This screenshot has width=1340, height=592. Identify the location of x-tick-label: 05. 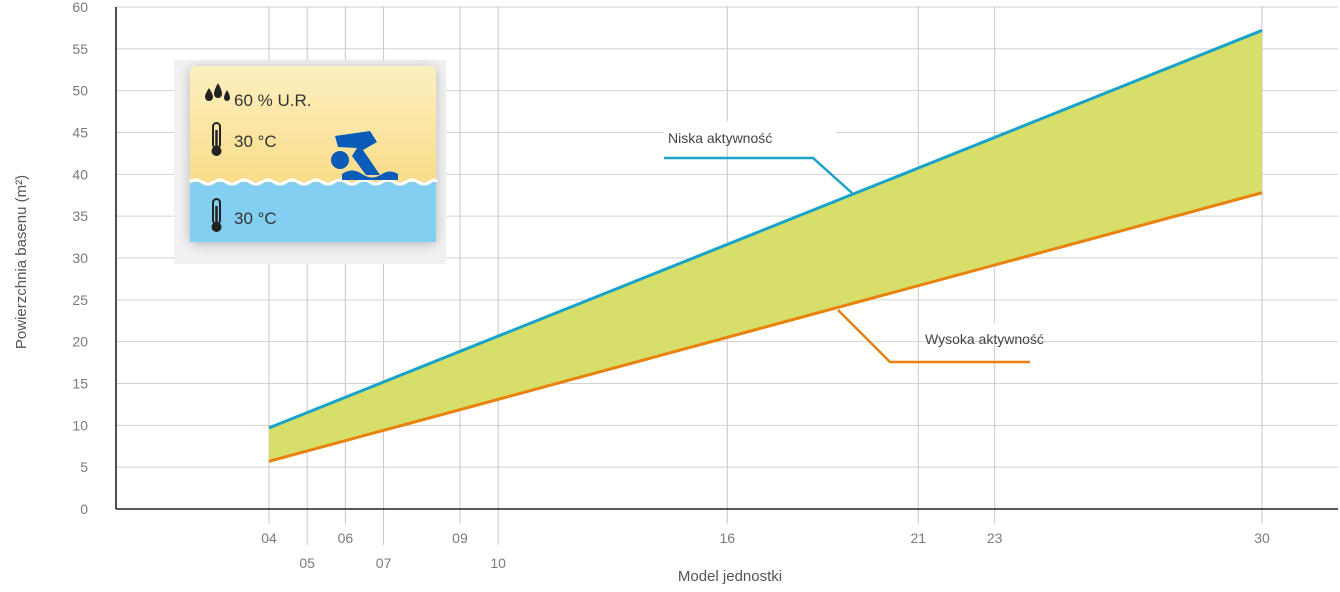
(307, 563).